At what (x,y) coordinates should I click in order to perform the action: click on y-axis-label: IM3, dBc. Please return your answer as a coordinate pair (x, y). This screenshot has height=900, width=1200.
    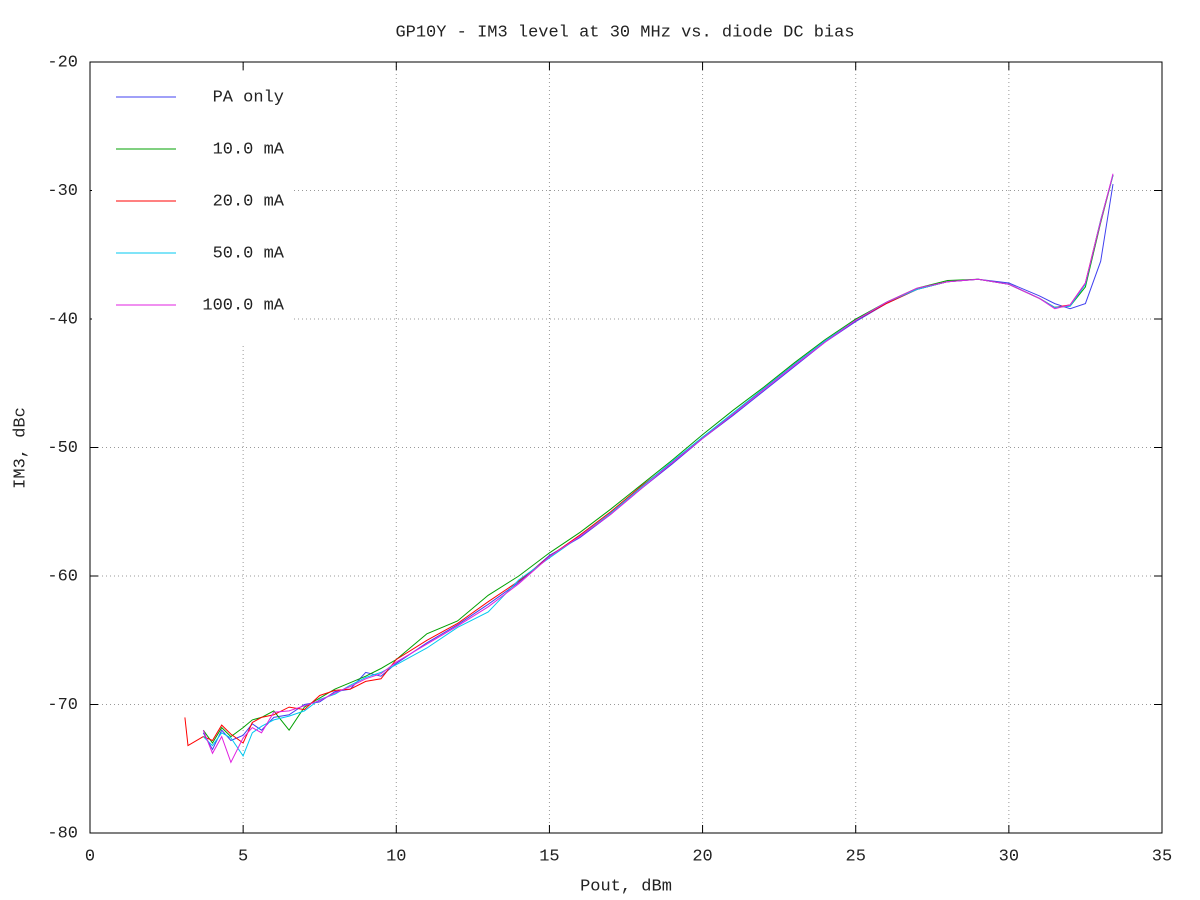
    Looking at the image, I should click on (20, 448).